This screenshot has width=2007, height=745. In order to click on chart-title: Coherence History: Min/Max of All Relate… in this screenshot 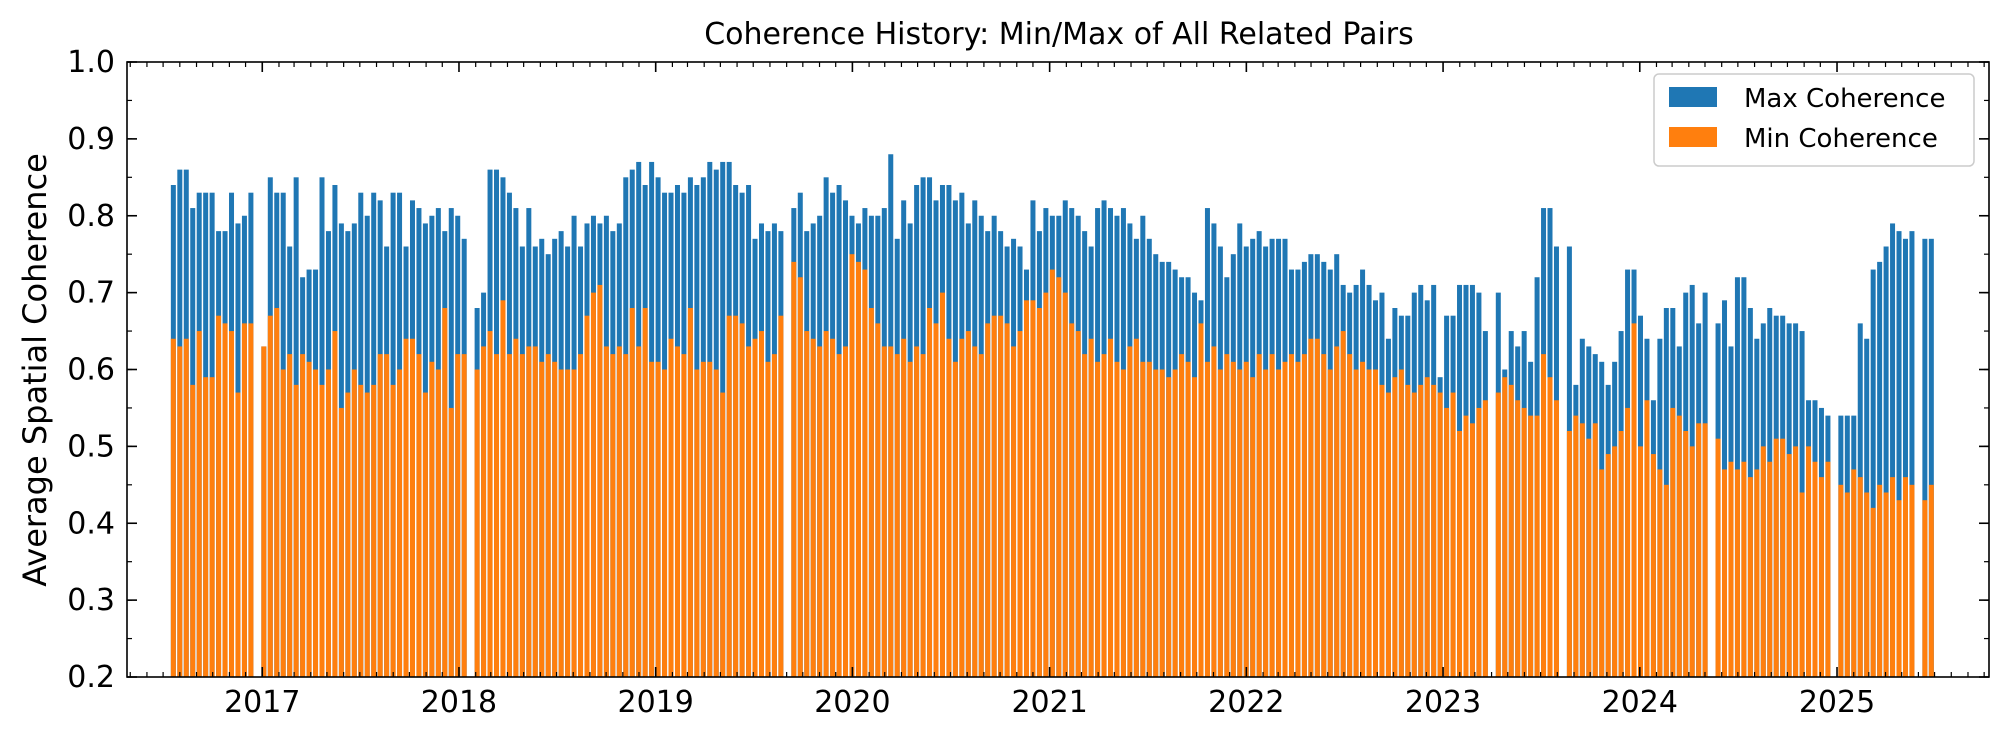, I will do `click(1059, 34)`.